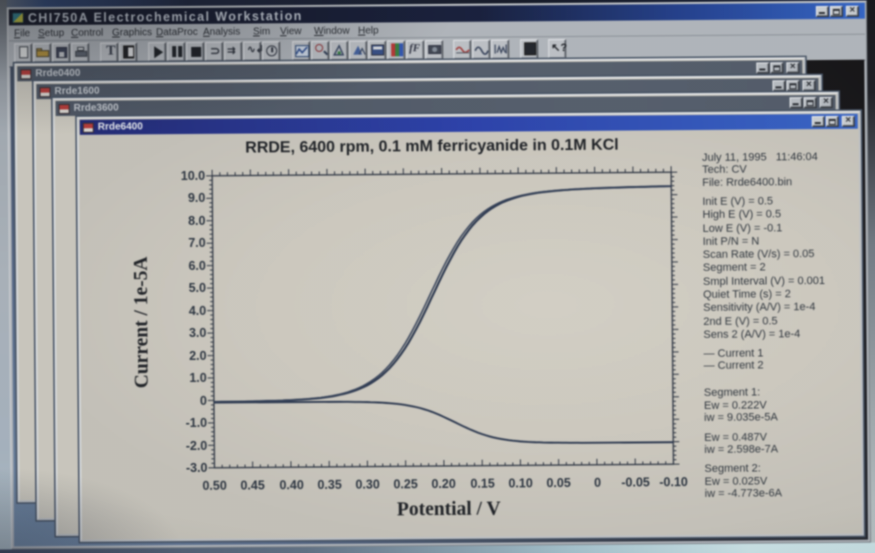 Image resolution: width=875 pixels, height=553 pixels. What do you see at coordinates (198, 356) in the screenshot?
I see `svg-text: 2.0` at bounding box center [198, 356].